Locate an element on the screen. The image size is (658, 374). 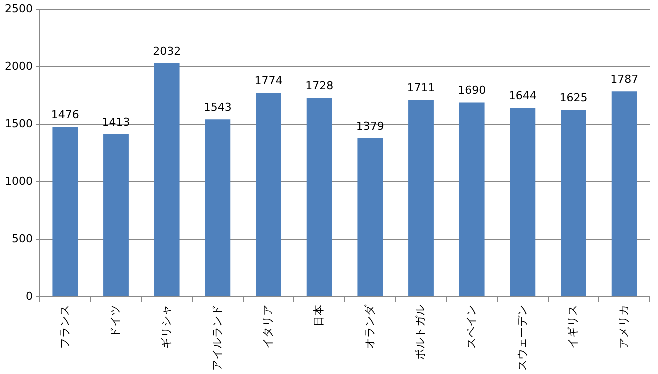
data-label: 2032 is located at coordinates (167, 51).